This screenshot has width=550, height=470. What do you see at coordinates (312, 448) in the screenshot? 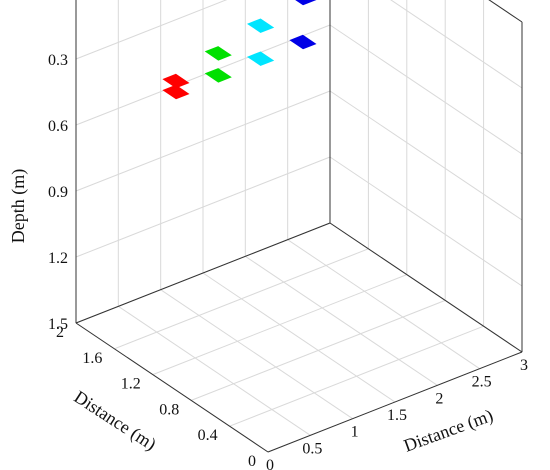
I see `x-tick-label: 0.5` at bounding box center [312, 448].